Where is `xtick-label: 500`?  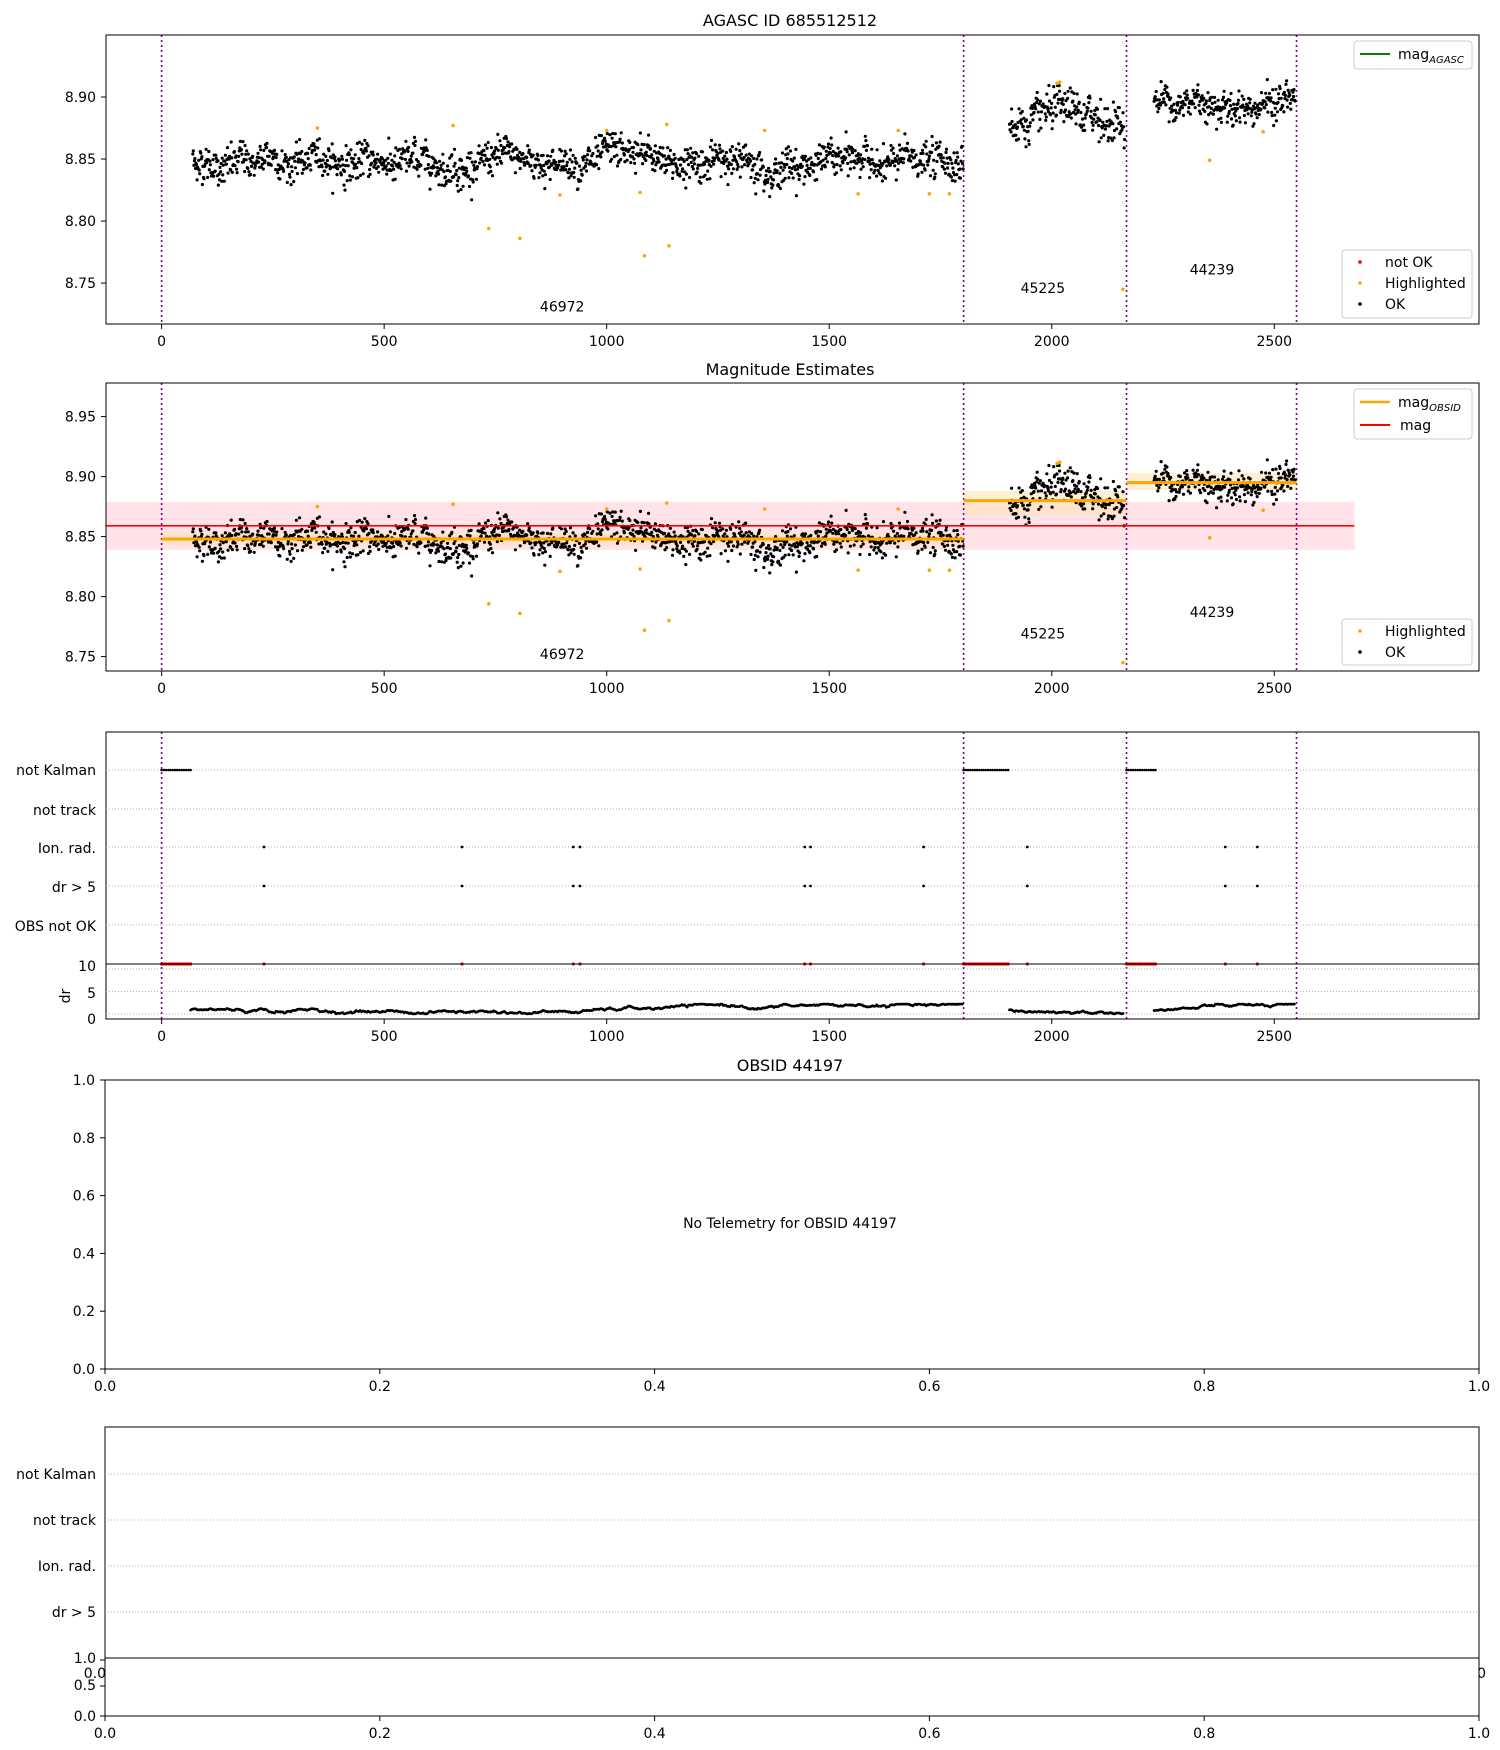 xtick-label: 500 is located at coordinates (384, 689).